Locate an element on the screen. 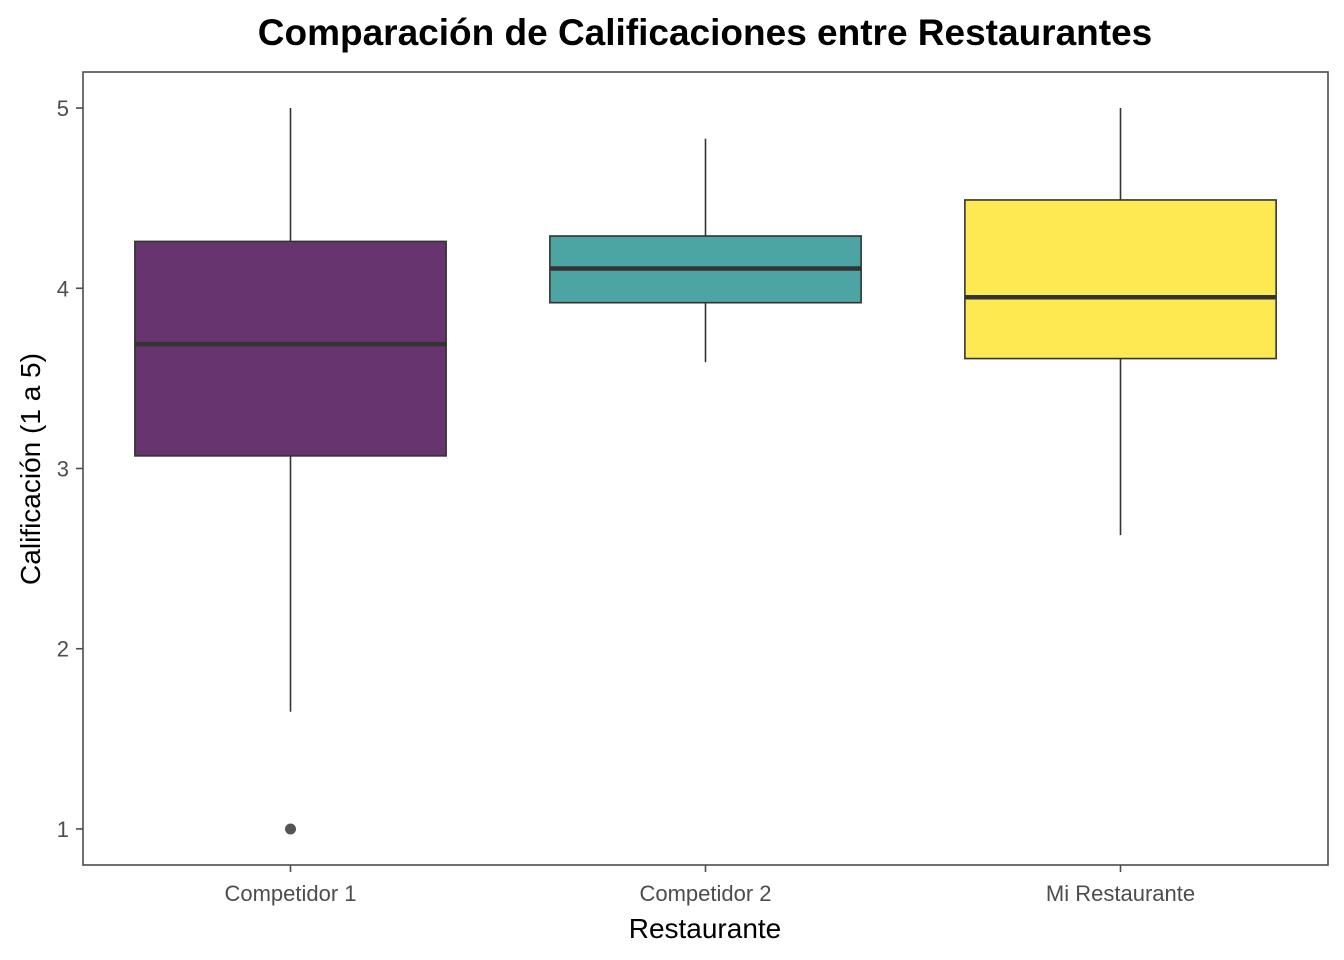 This screenshot has height=960, width=1344. outlier-point is located at coordinates (290, 829).